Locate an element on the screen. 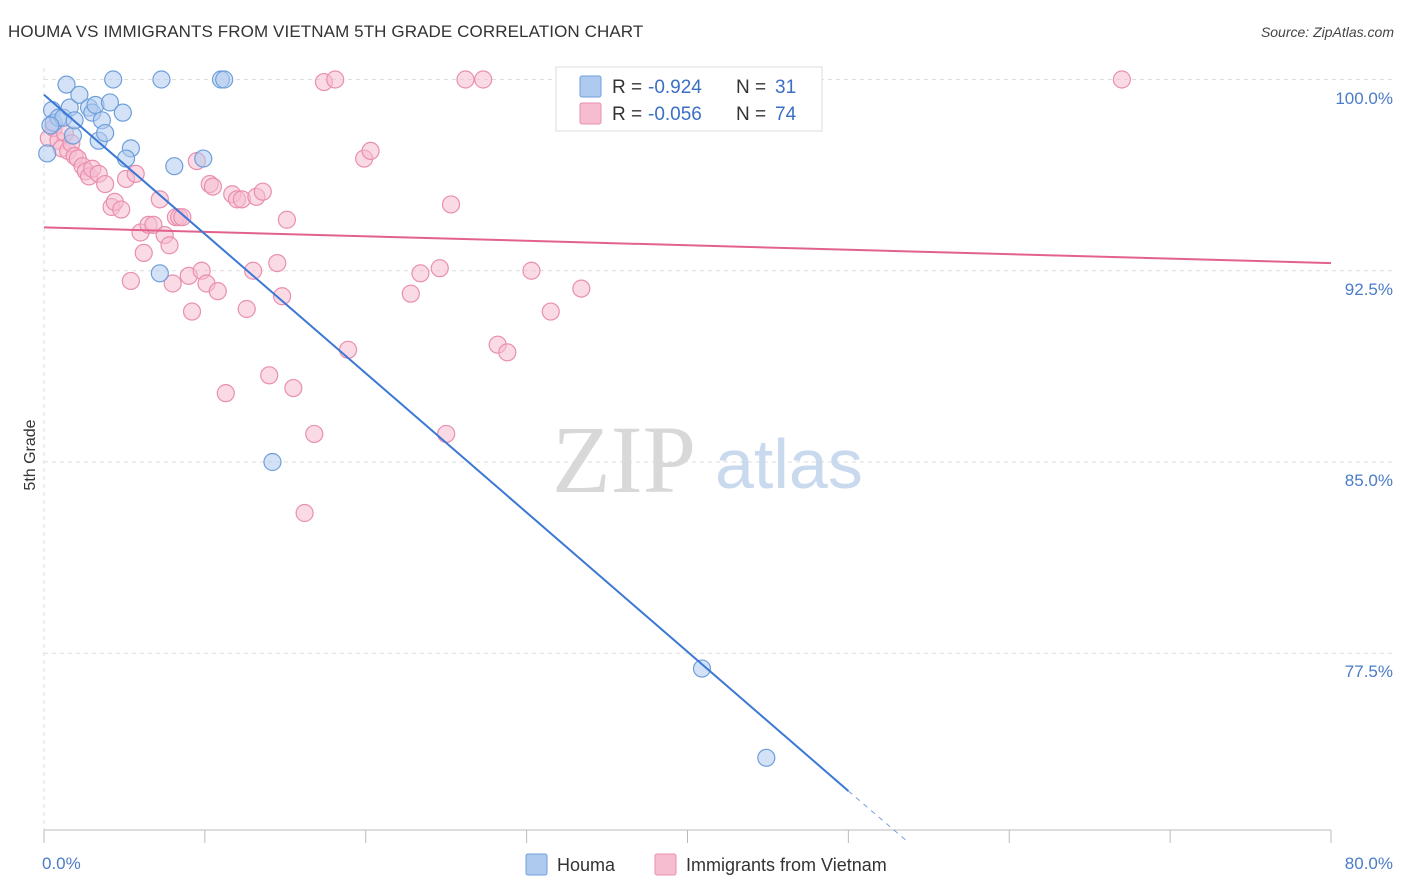  legend-bottom: Houma Immigrants from Vietnam is located at coordinates (706, 864).